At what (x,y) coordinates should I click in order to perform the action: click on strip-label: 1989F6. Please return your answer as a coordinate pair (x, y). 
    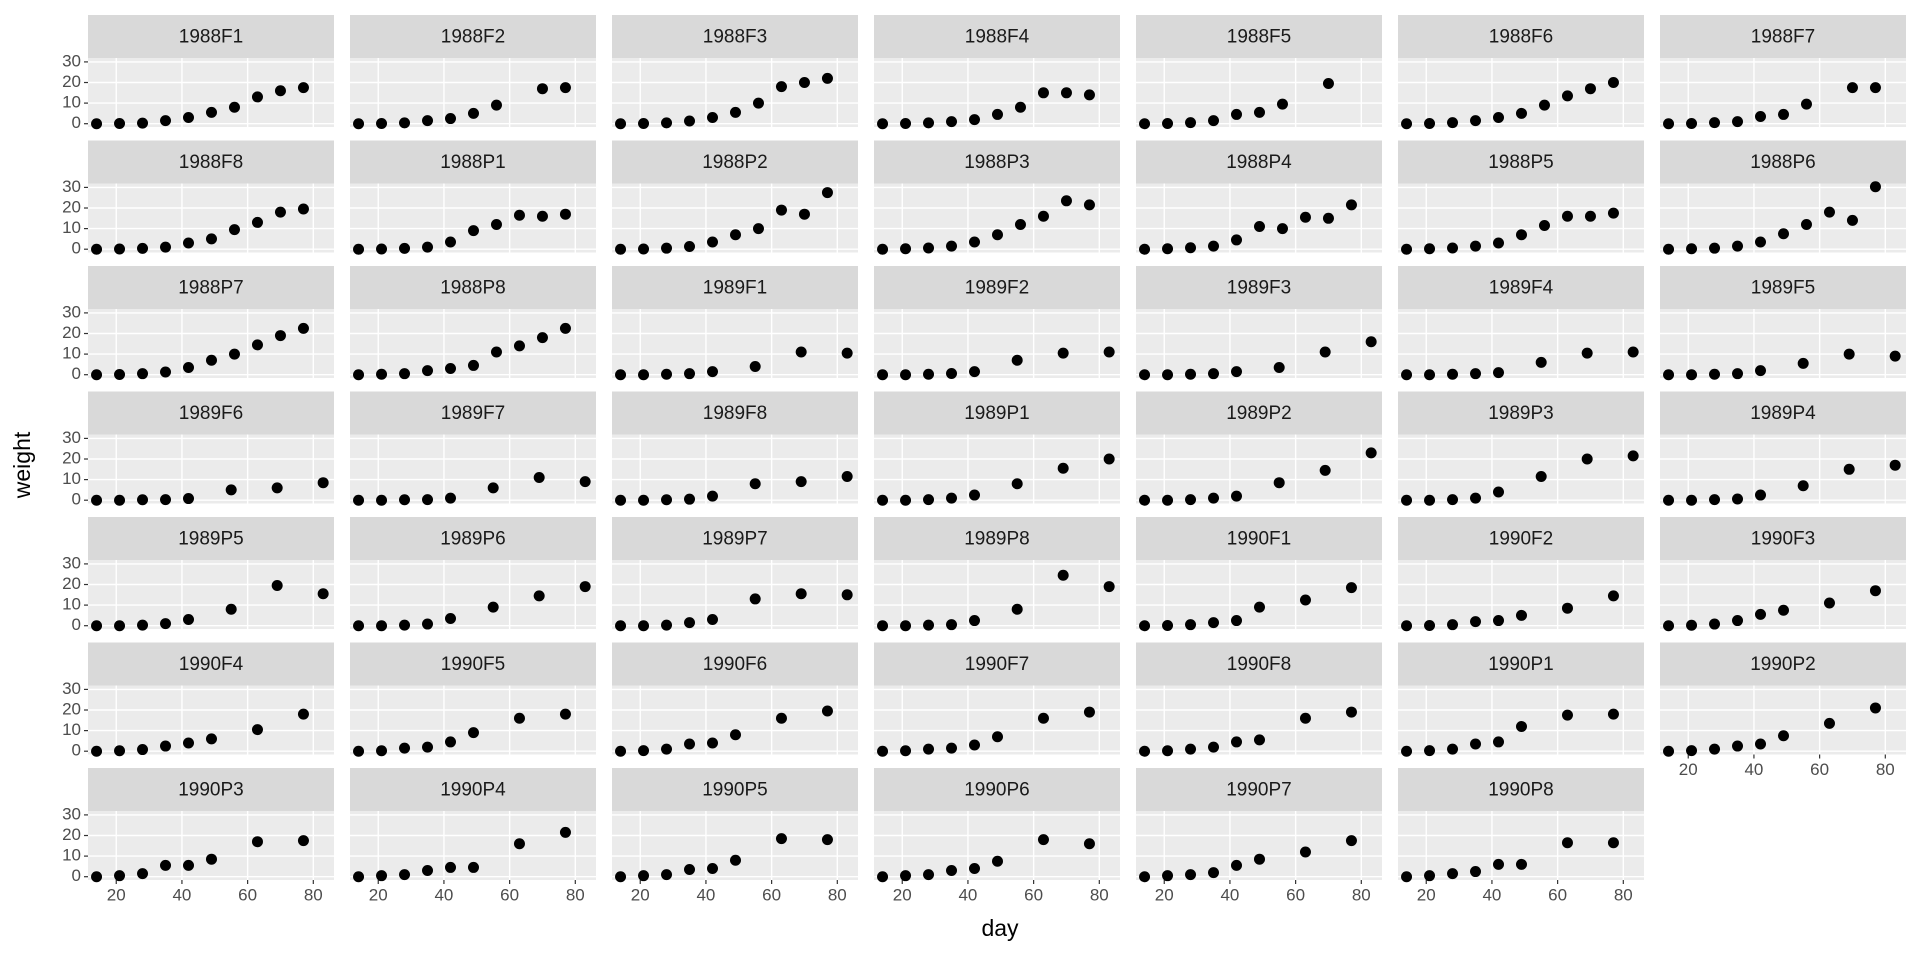
    Looking at the image, I should click on (211, 413).